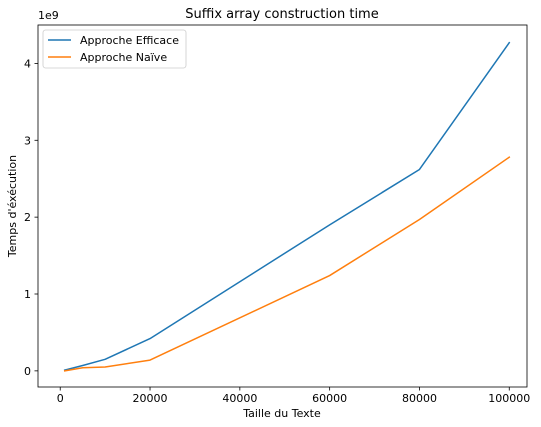 Image resolution: width=541 pixels, height=427 pixels. Describe the element at coordinates (329, 398) in the screenshot. I see `x-tick-label: 60000` at that location.